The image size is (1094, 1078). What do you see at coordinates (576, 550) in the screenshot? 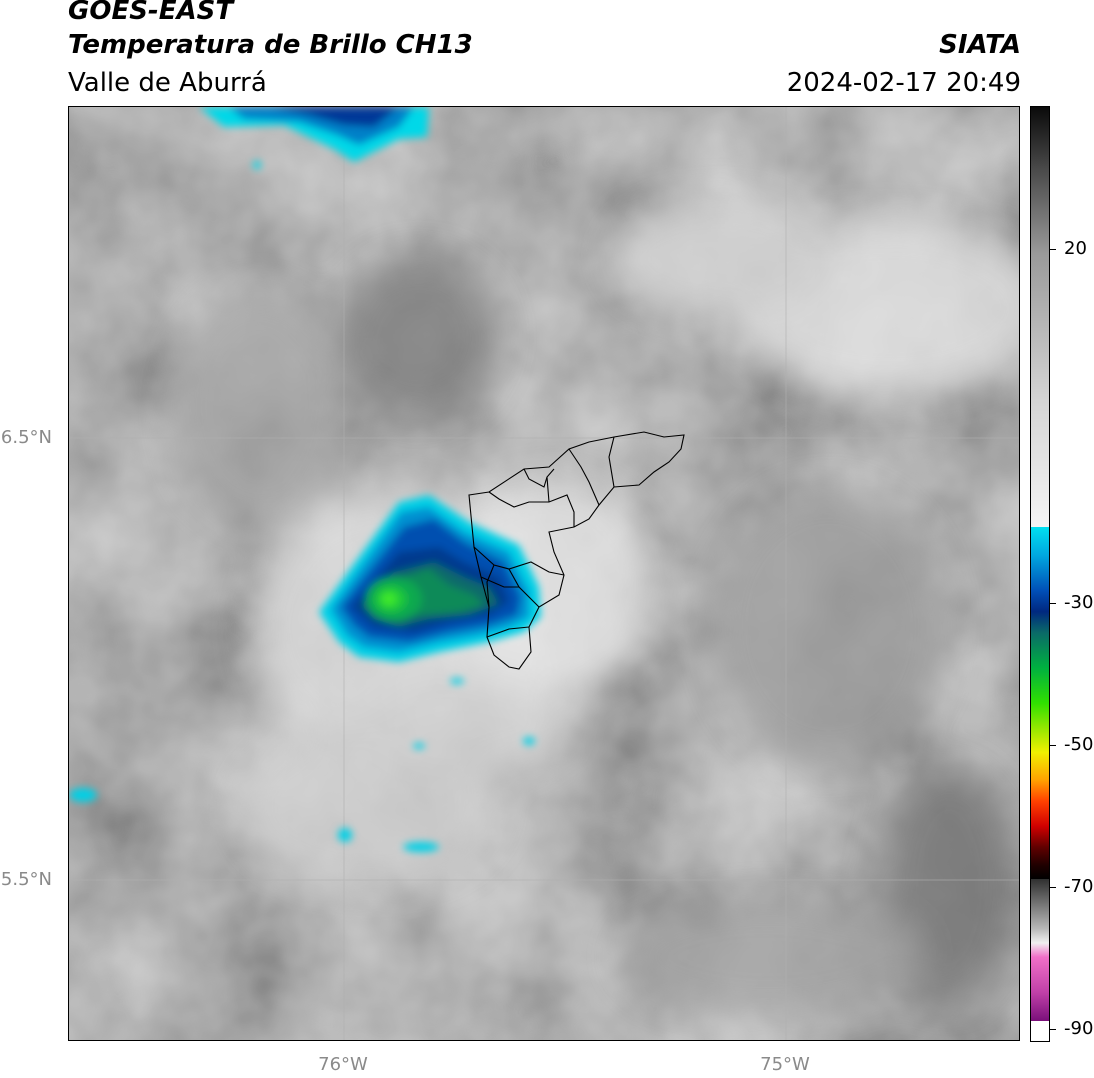
I see `municipal-boundaries` at bounding box center [576, 550].